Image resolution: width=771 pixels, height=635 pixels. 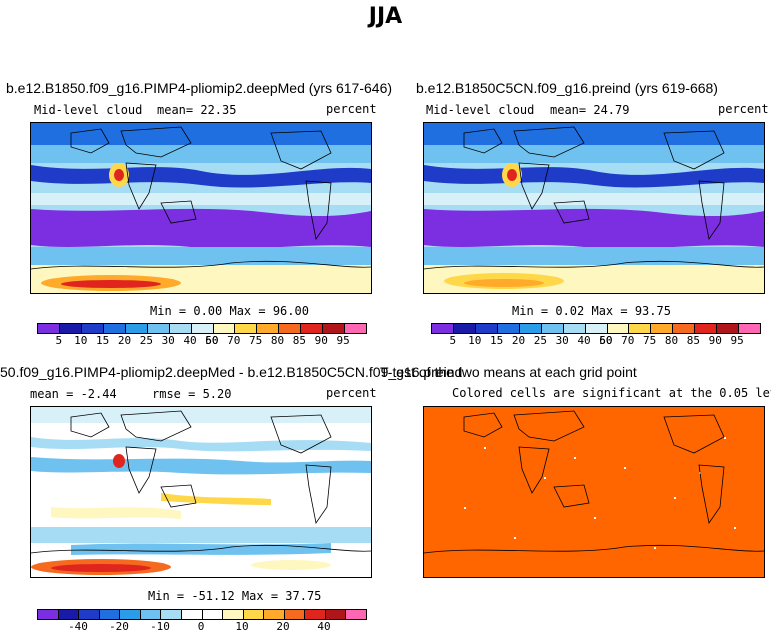 I want to click on colorbar-tick-label: 0, so click(x=201, y=626).